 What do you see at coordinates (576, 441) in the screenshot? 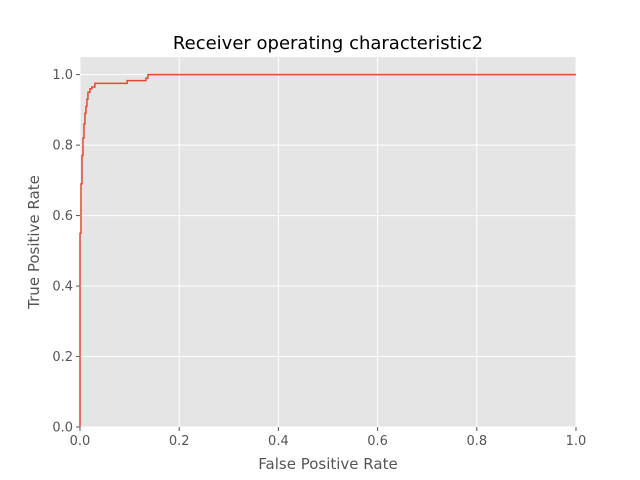
I see `x-tick-label: 1.0` at bounding box center [576, 441].